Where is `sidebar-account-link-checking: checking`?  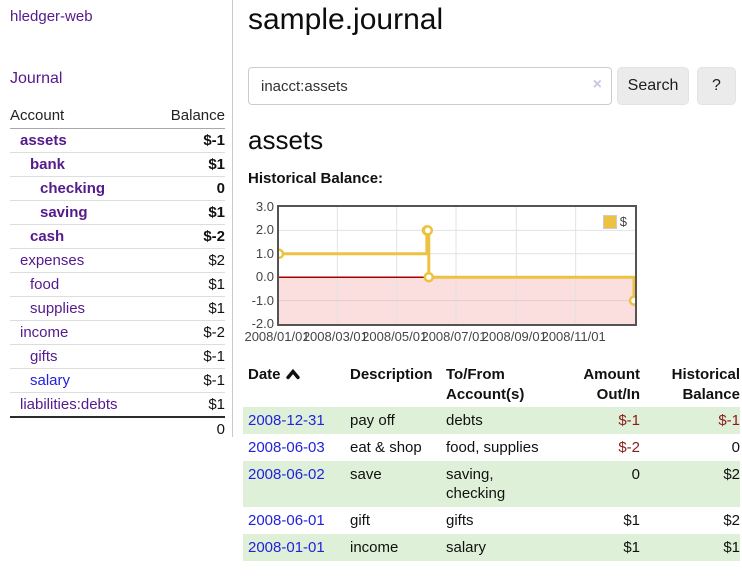 sidebar-account-link-checking: checking is located at coordinates (73, 188).